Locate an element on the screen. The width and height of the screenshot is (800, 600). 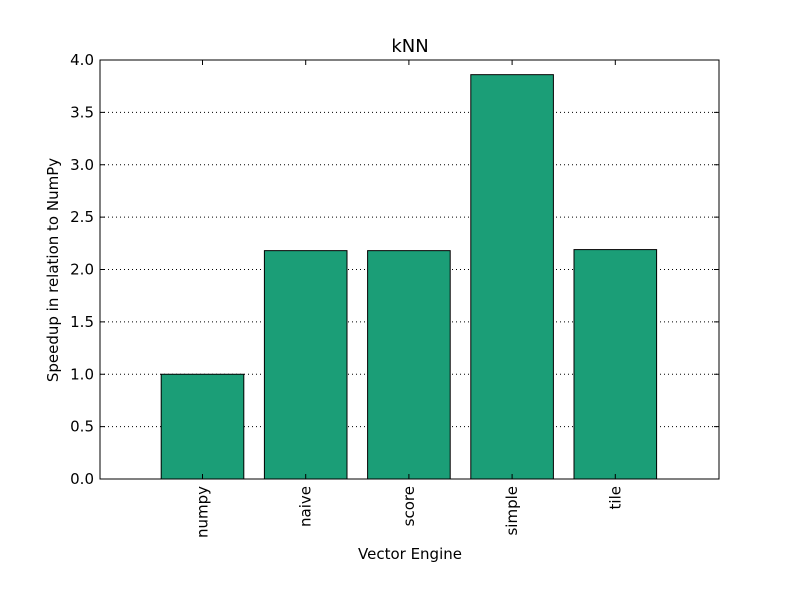
y-tick-label: 3.0 is located at coordinates (82, 165).